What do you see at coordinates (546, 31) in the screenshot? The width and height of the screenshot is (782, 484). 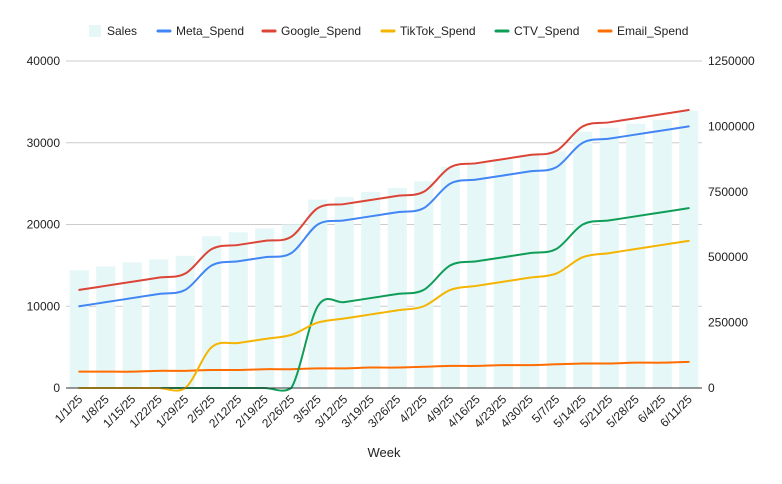 I see `legend-label: CTV_Spend` at bounding box center [546, 31].